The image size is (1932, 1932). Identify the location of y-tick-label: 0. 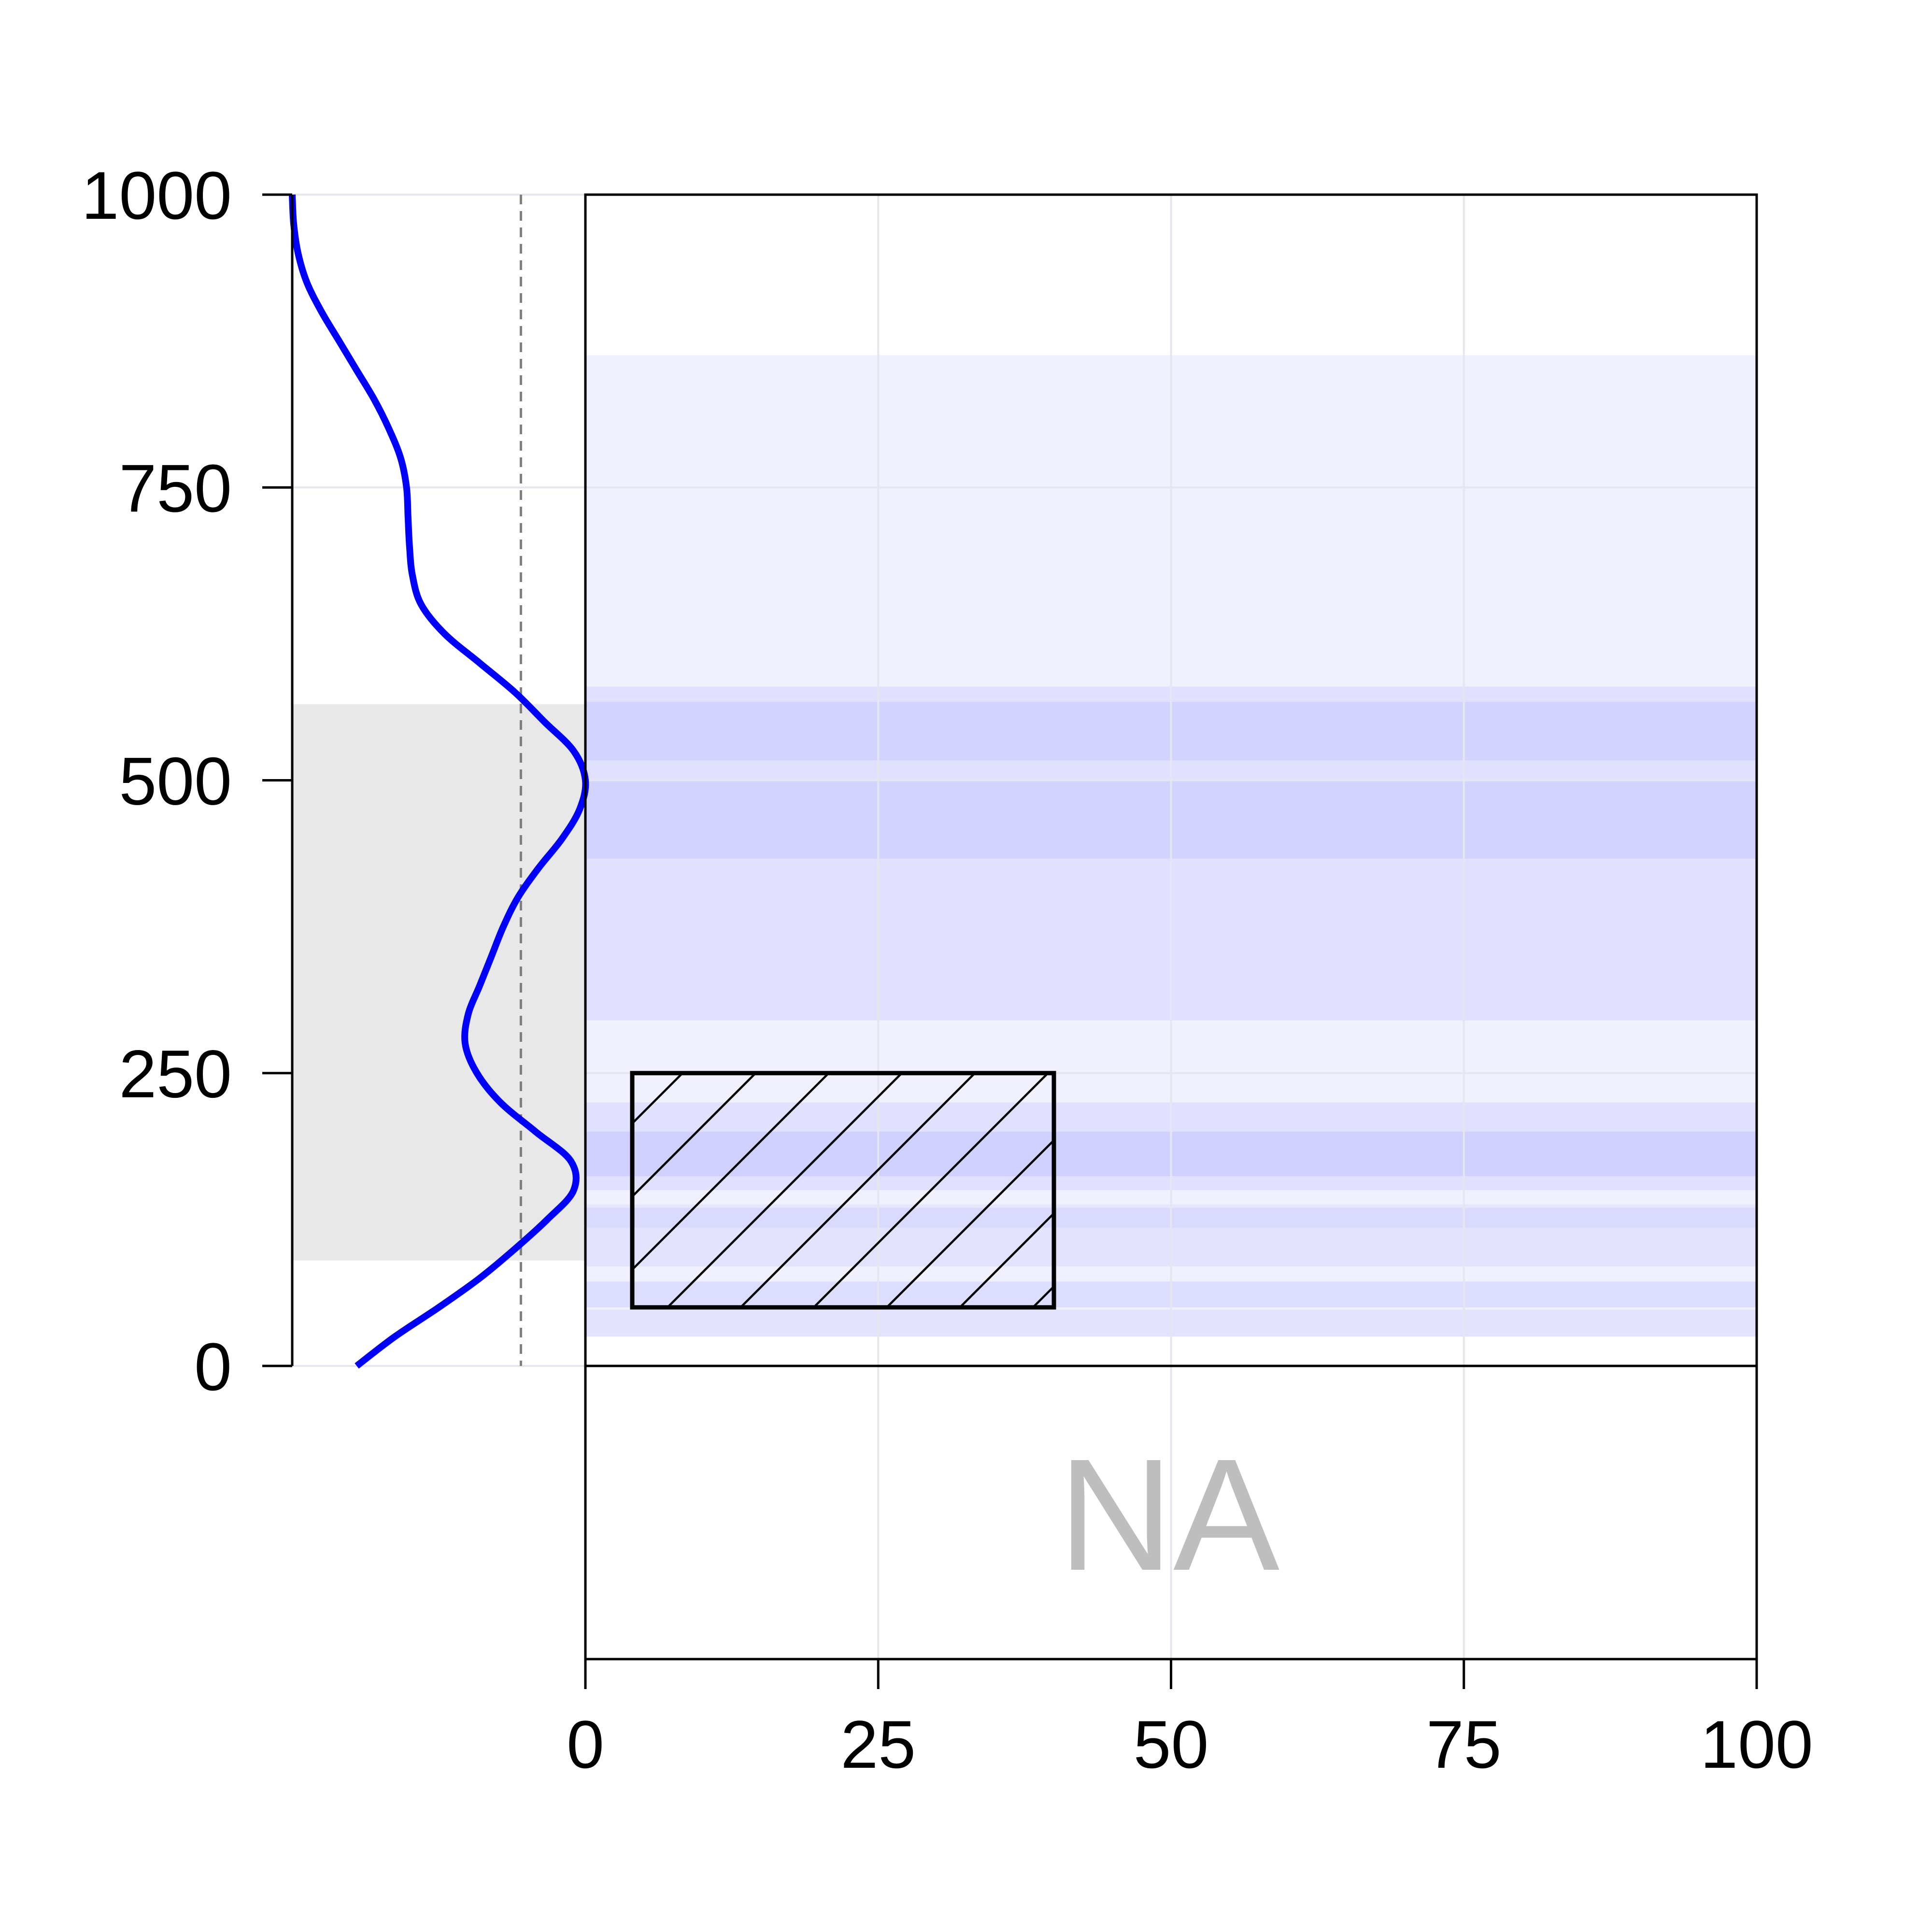
(213, 1367).